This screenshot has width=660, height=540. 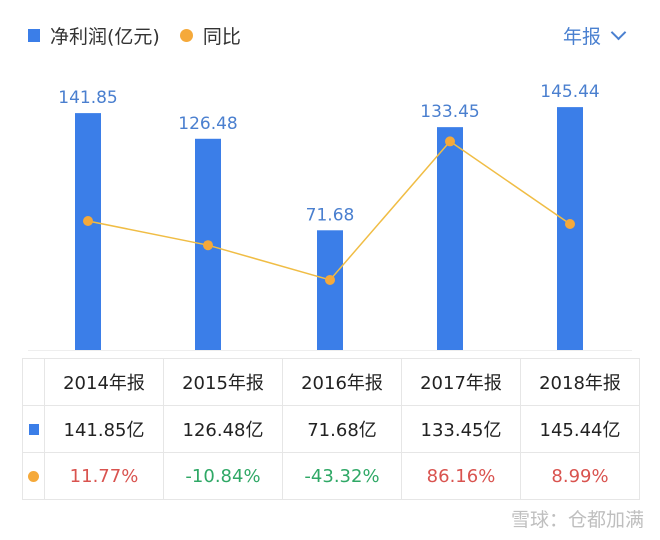 I want to click on header-cell: 2014年报, so click(x=104, y=382).